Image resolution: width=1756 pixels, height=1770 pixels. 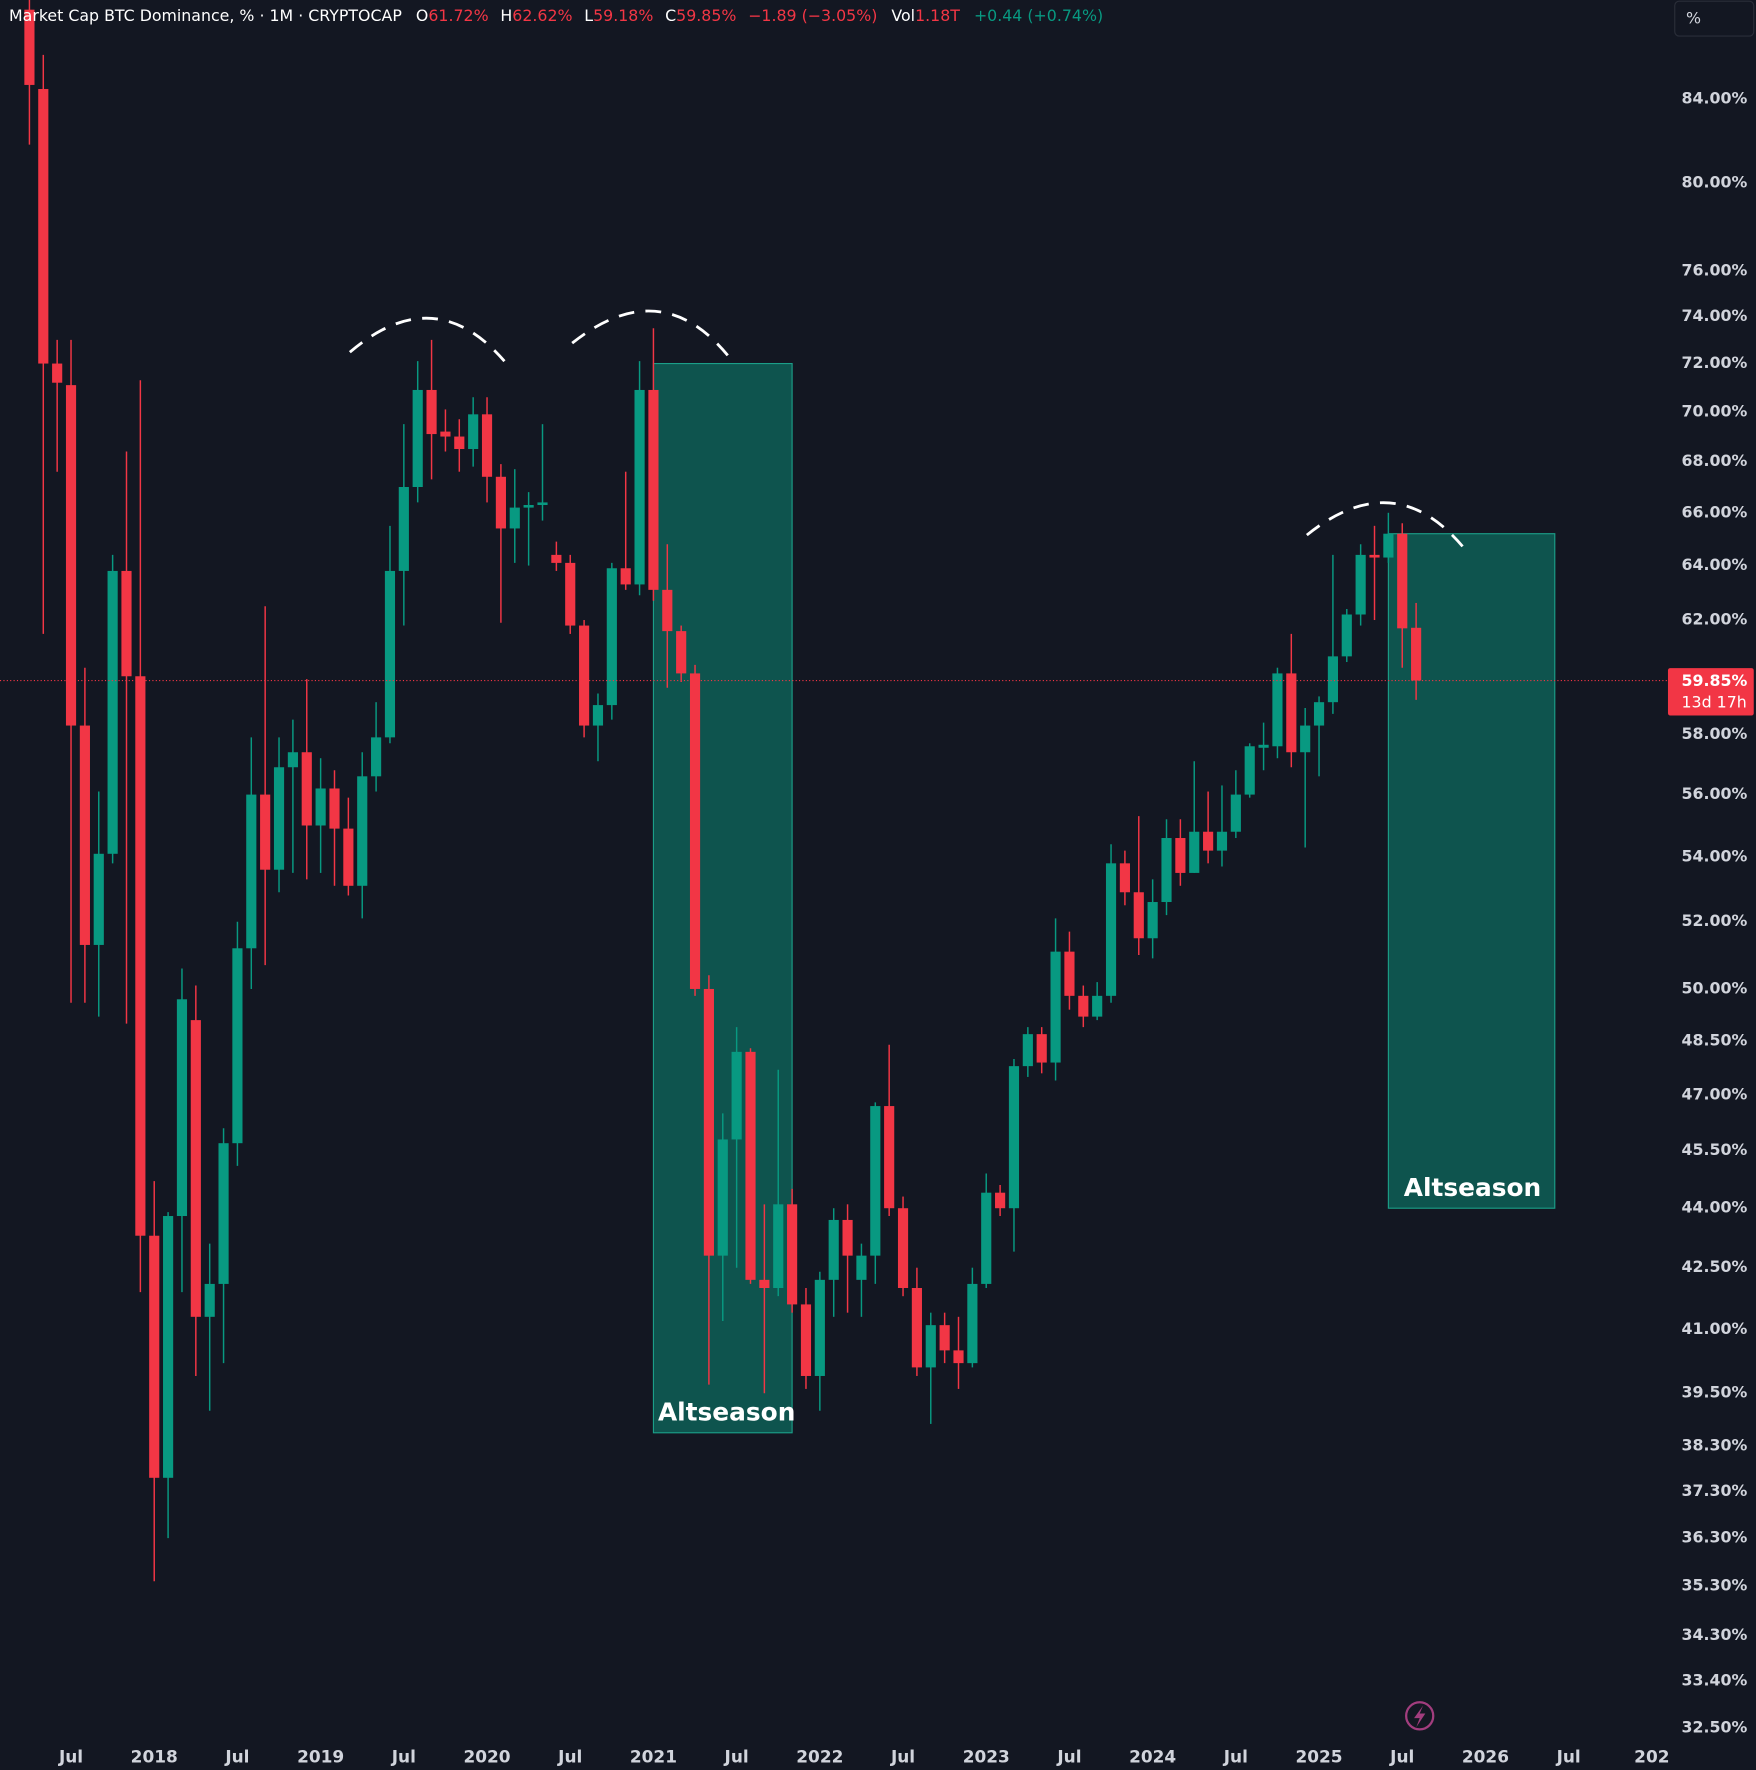 I want to click on zone-label: Altseason, so click(x=726, y=1412).